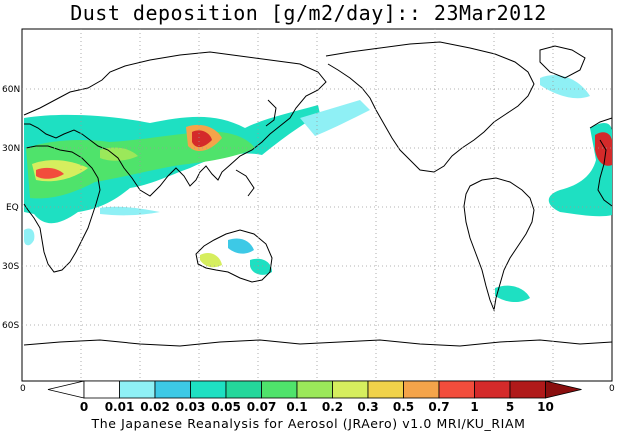 This screenshot has height=438, width=617. Describe the element at coordinates (612, 389) in the screenshot. I see `edge-label-right: 0` at that location.